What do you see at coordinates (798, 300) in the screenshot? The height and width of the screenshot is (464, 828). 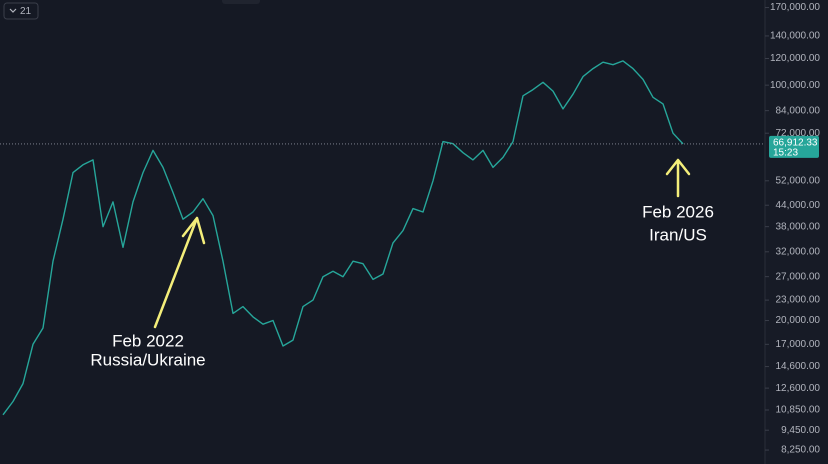 I see `y-tick-label: 23,000.00` at bounding box center [798, 300].